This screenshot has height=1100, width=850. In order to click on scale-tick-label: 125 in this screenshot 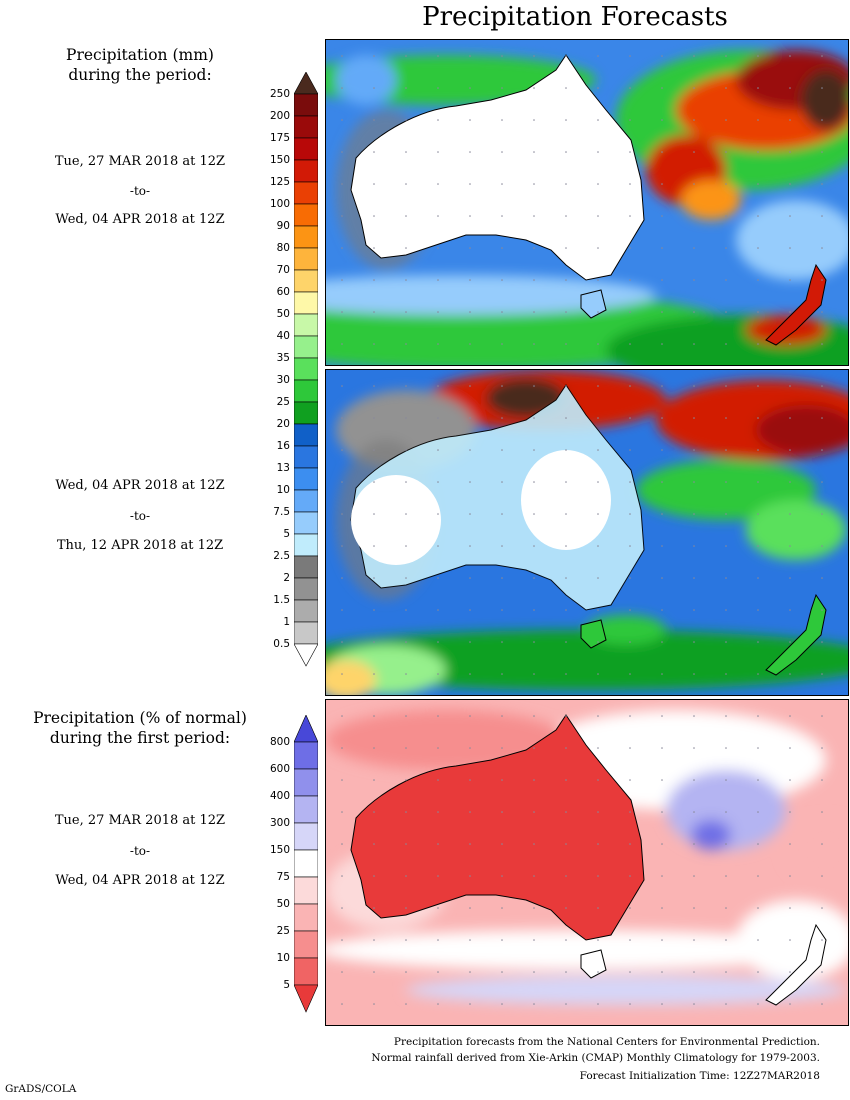, I will do `click(279, 182)`.